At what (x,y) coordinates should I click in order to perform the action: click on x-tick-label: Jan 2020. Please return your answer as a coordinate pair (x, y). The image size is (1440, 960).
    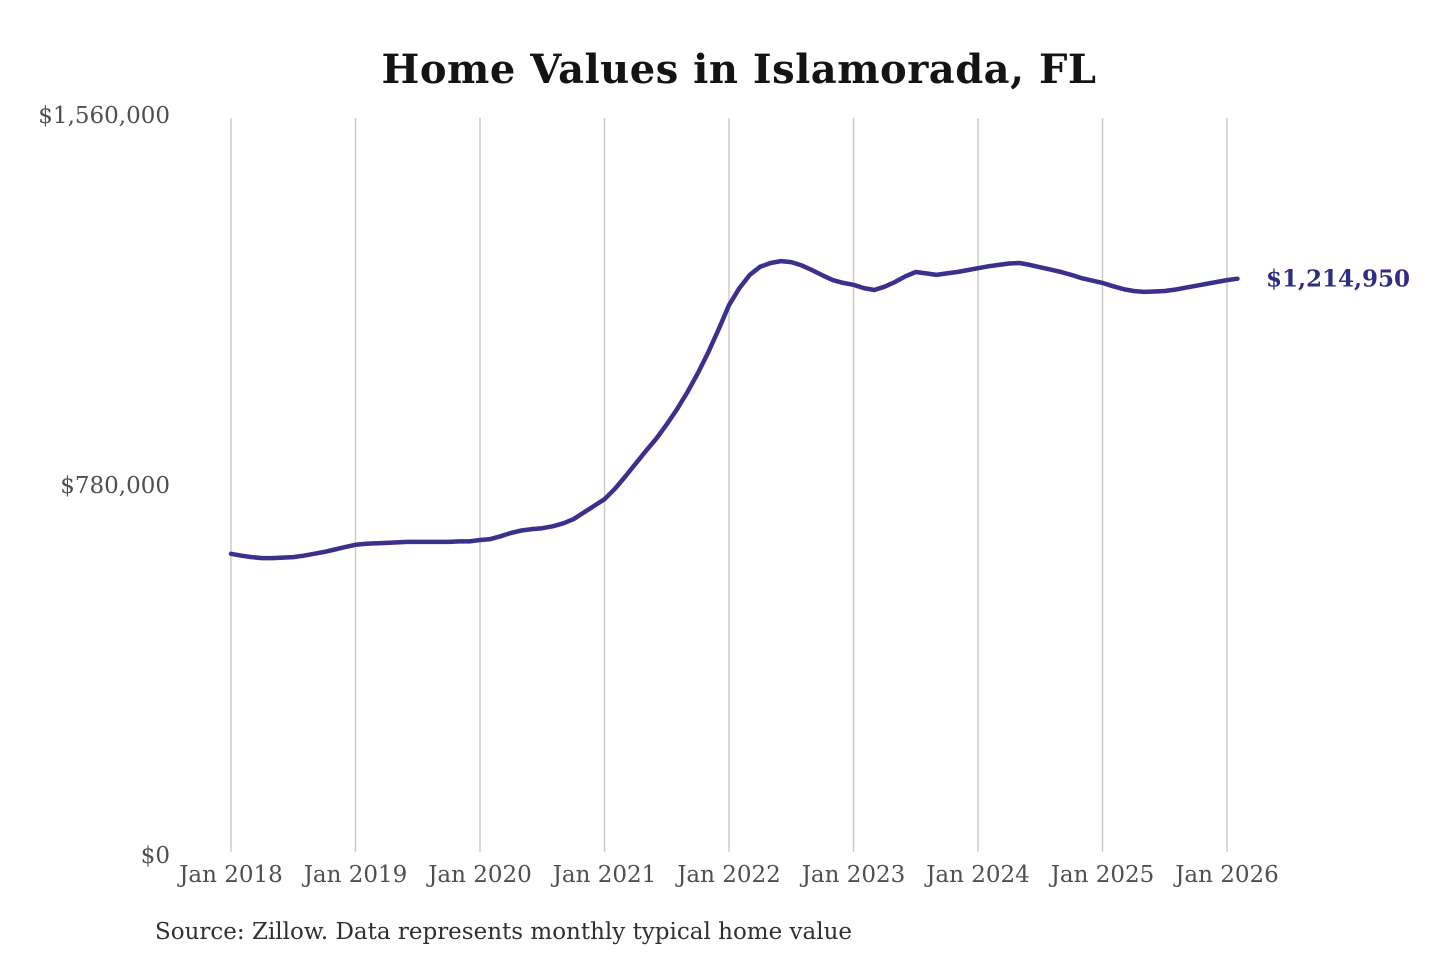
    Looking at the image, I should click on (479, 875).